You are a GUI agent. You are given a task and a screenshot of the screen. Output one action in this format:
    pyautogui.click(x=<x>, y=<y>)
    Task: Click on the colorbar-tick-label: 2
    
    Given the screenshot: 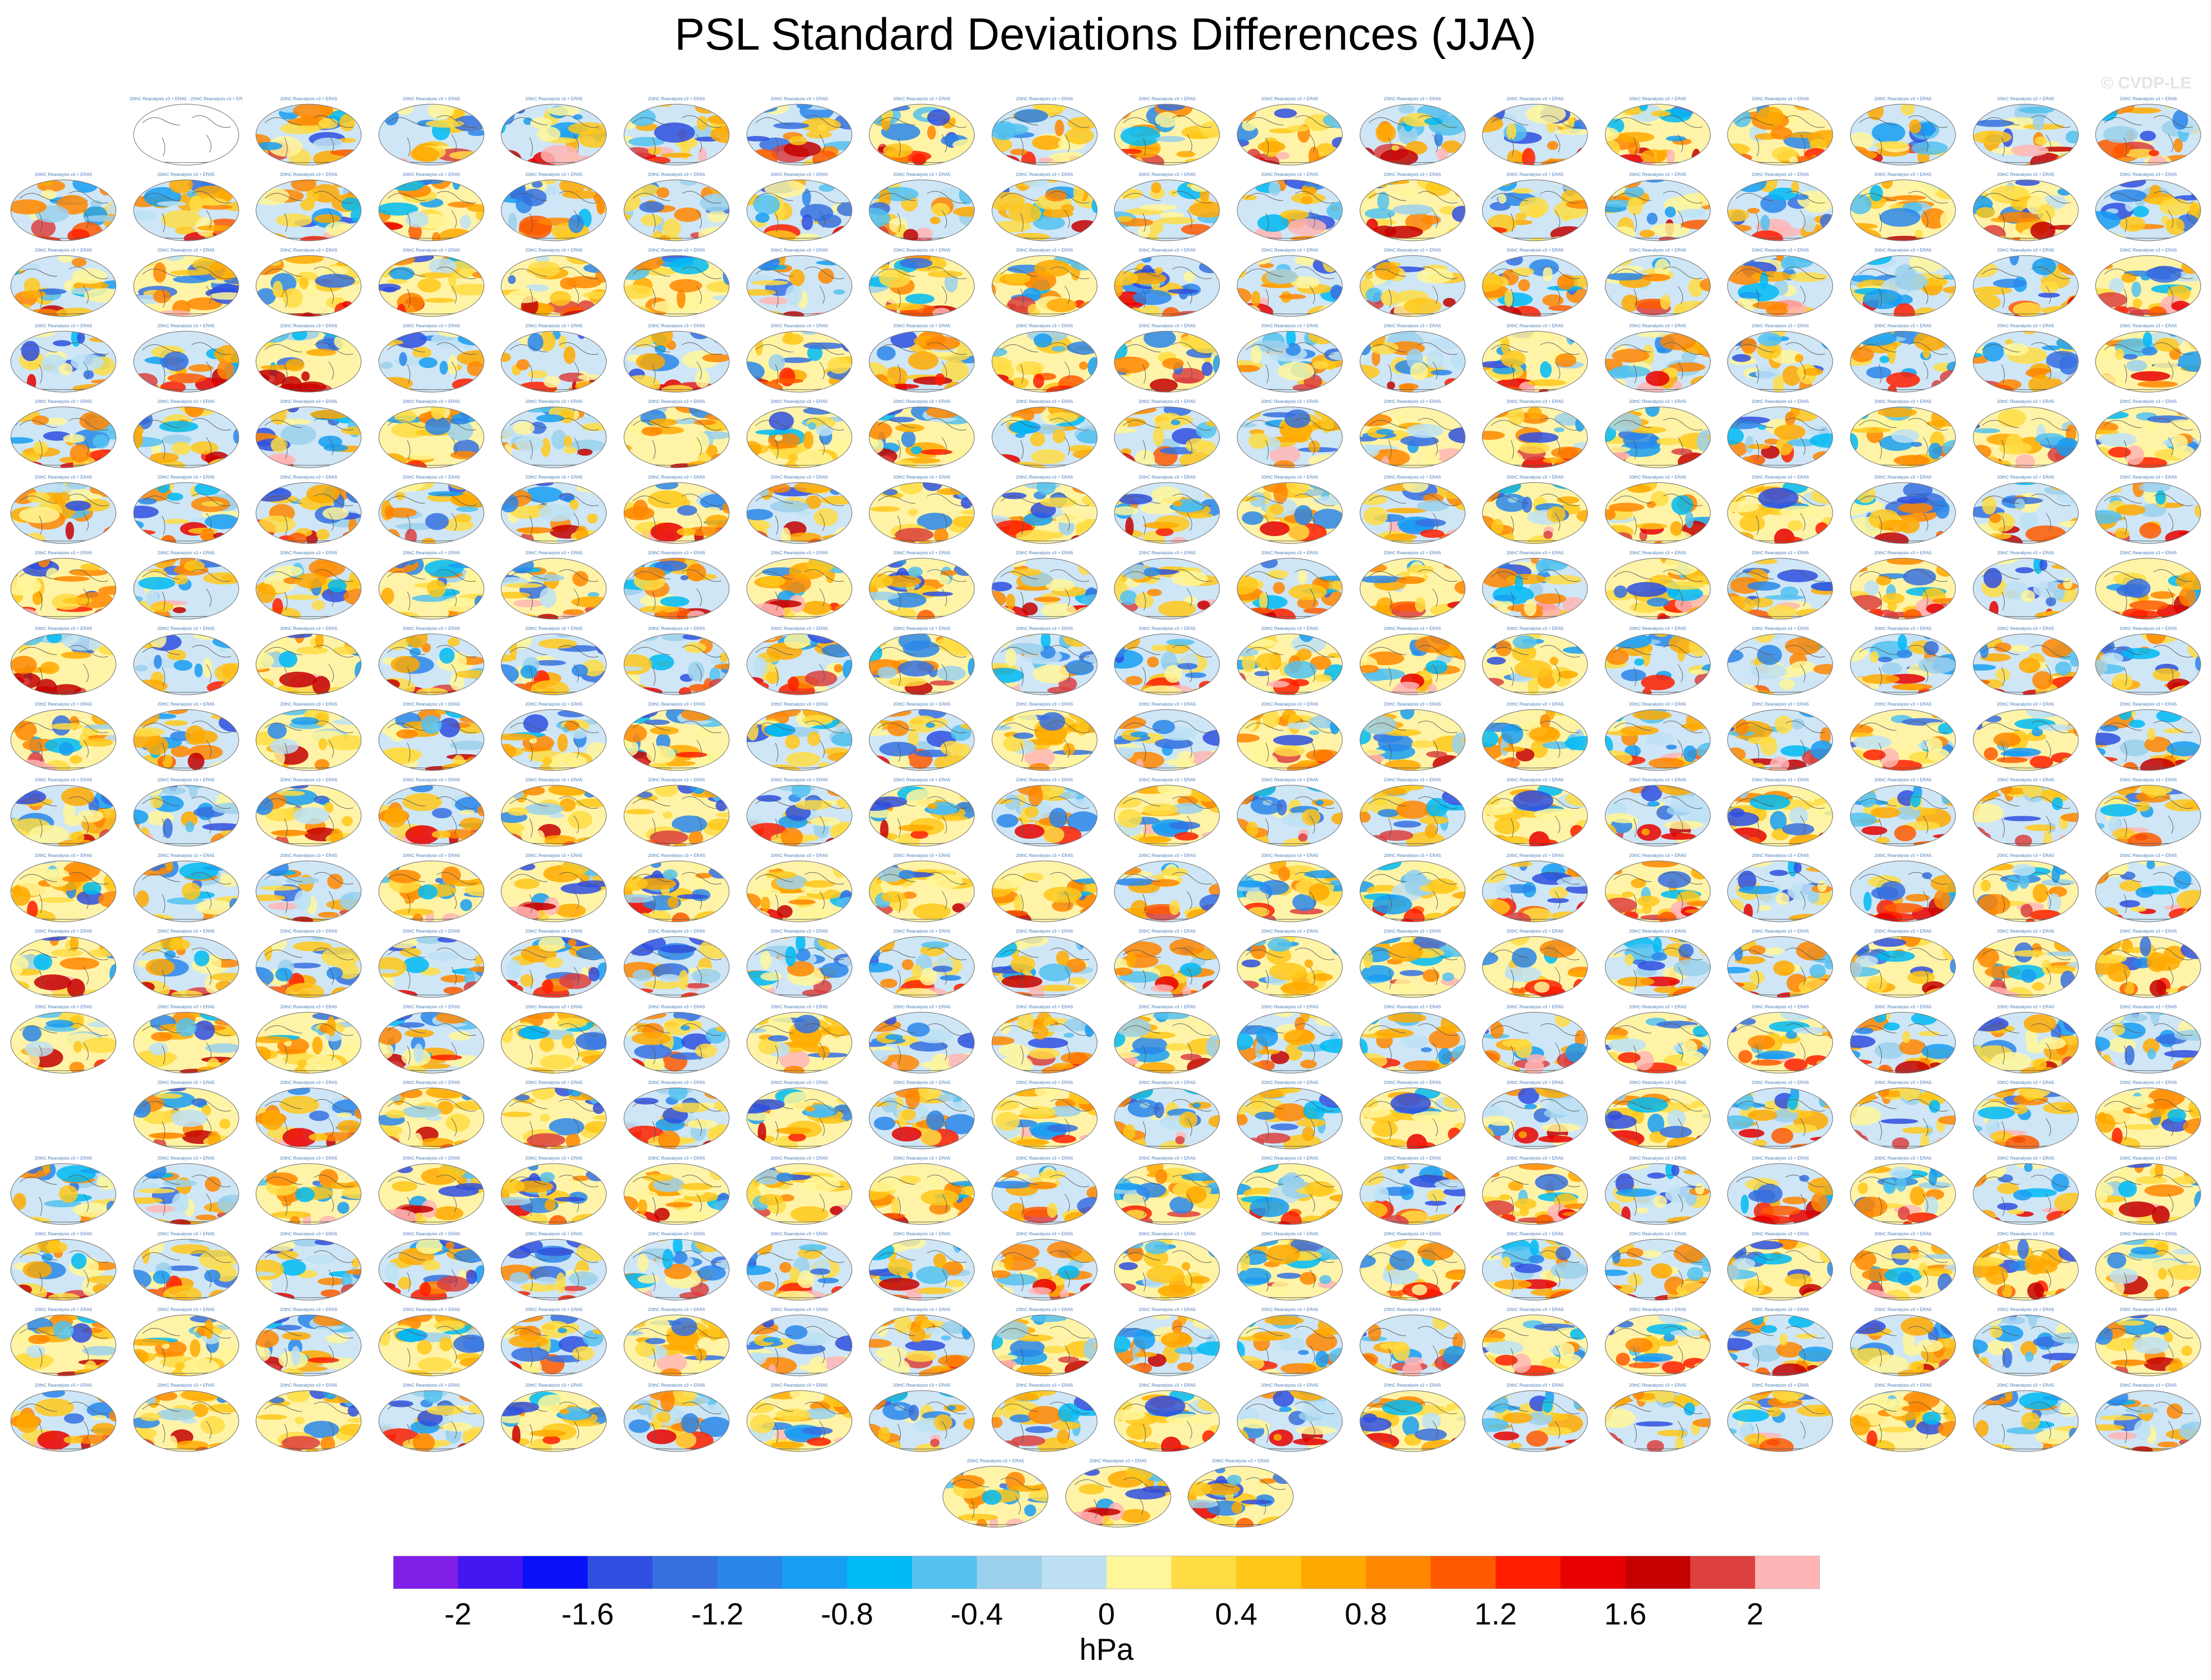 What is the action you would take?
    pyautogui.click(x=1755, y=1614)
    